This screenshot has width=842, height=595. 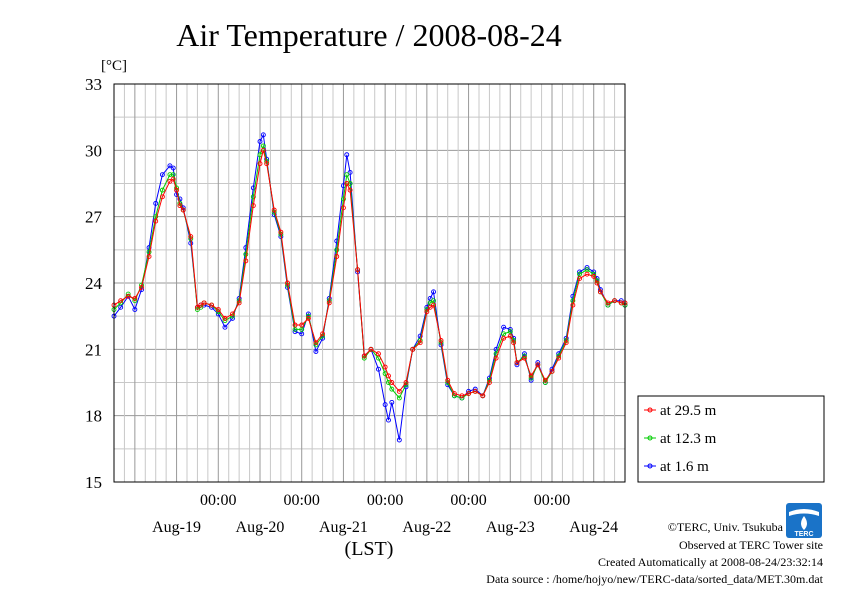 What do you see at coordinates (93, 150) in the screenshot?
I see `y-tick-label: 30` at bounding box center [93, 150].